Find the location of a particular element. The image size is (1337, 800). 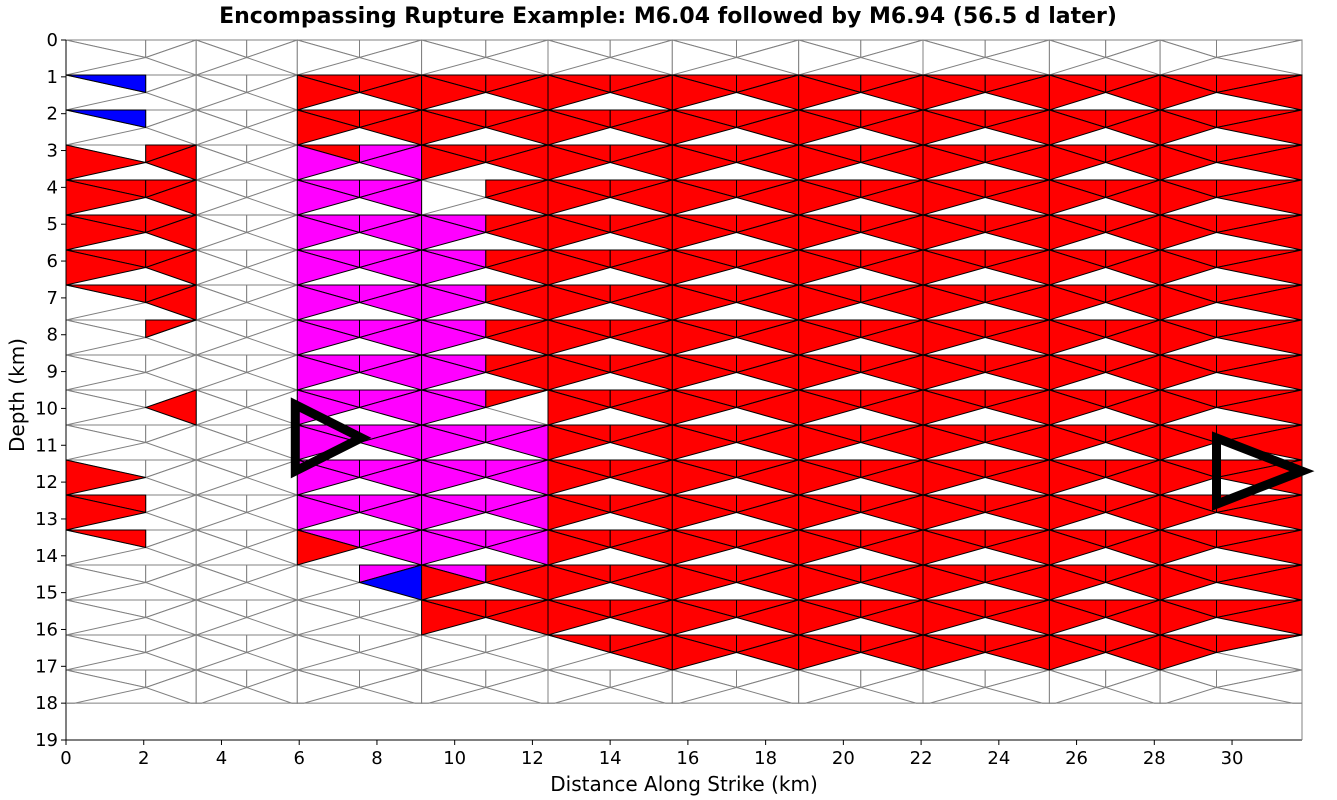

y-tick-label: 14 is located at coordinates (46, 556).